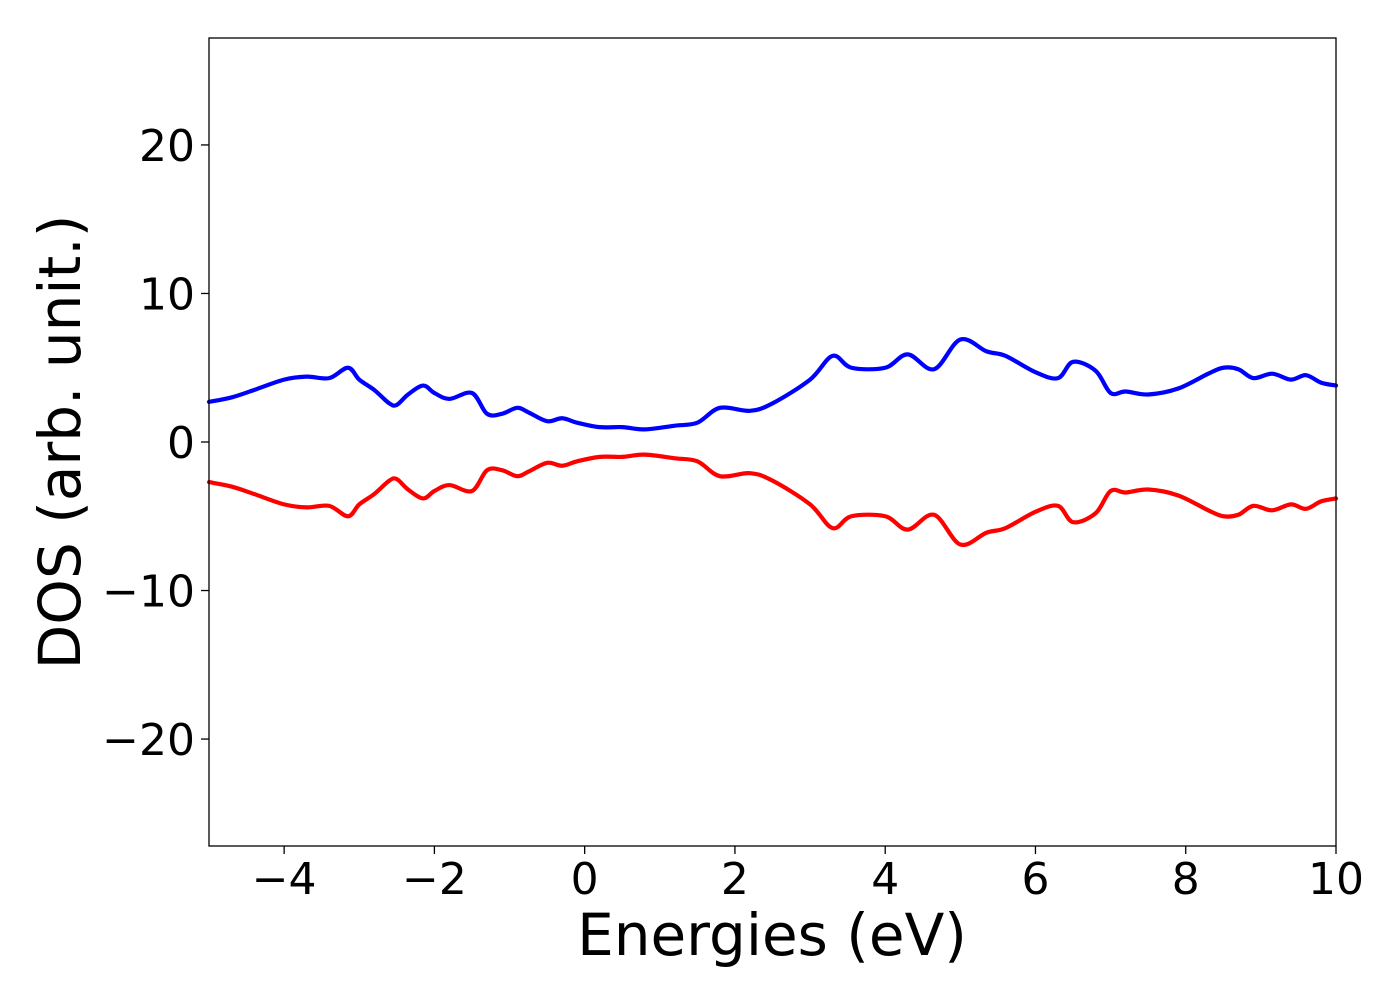 Image resolution: width=1400 pixels, height=1004 pixels. I want to click on y-tick-label: 10, so click(167, 294).